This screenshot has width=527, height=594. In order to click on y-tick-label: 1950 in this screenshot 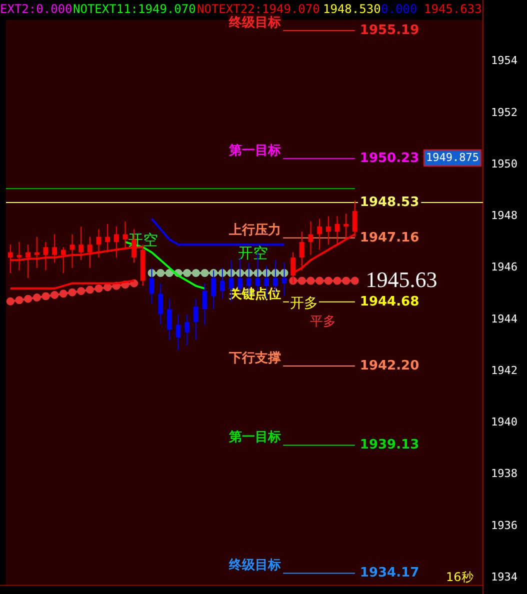, I will do `click(504, 163)`.